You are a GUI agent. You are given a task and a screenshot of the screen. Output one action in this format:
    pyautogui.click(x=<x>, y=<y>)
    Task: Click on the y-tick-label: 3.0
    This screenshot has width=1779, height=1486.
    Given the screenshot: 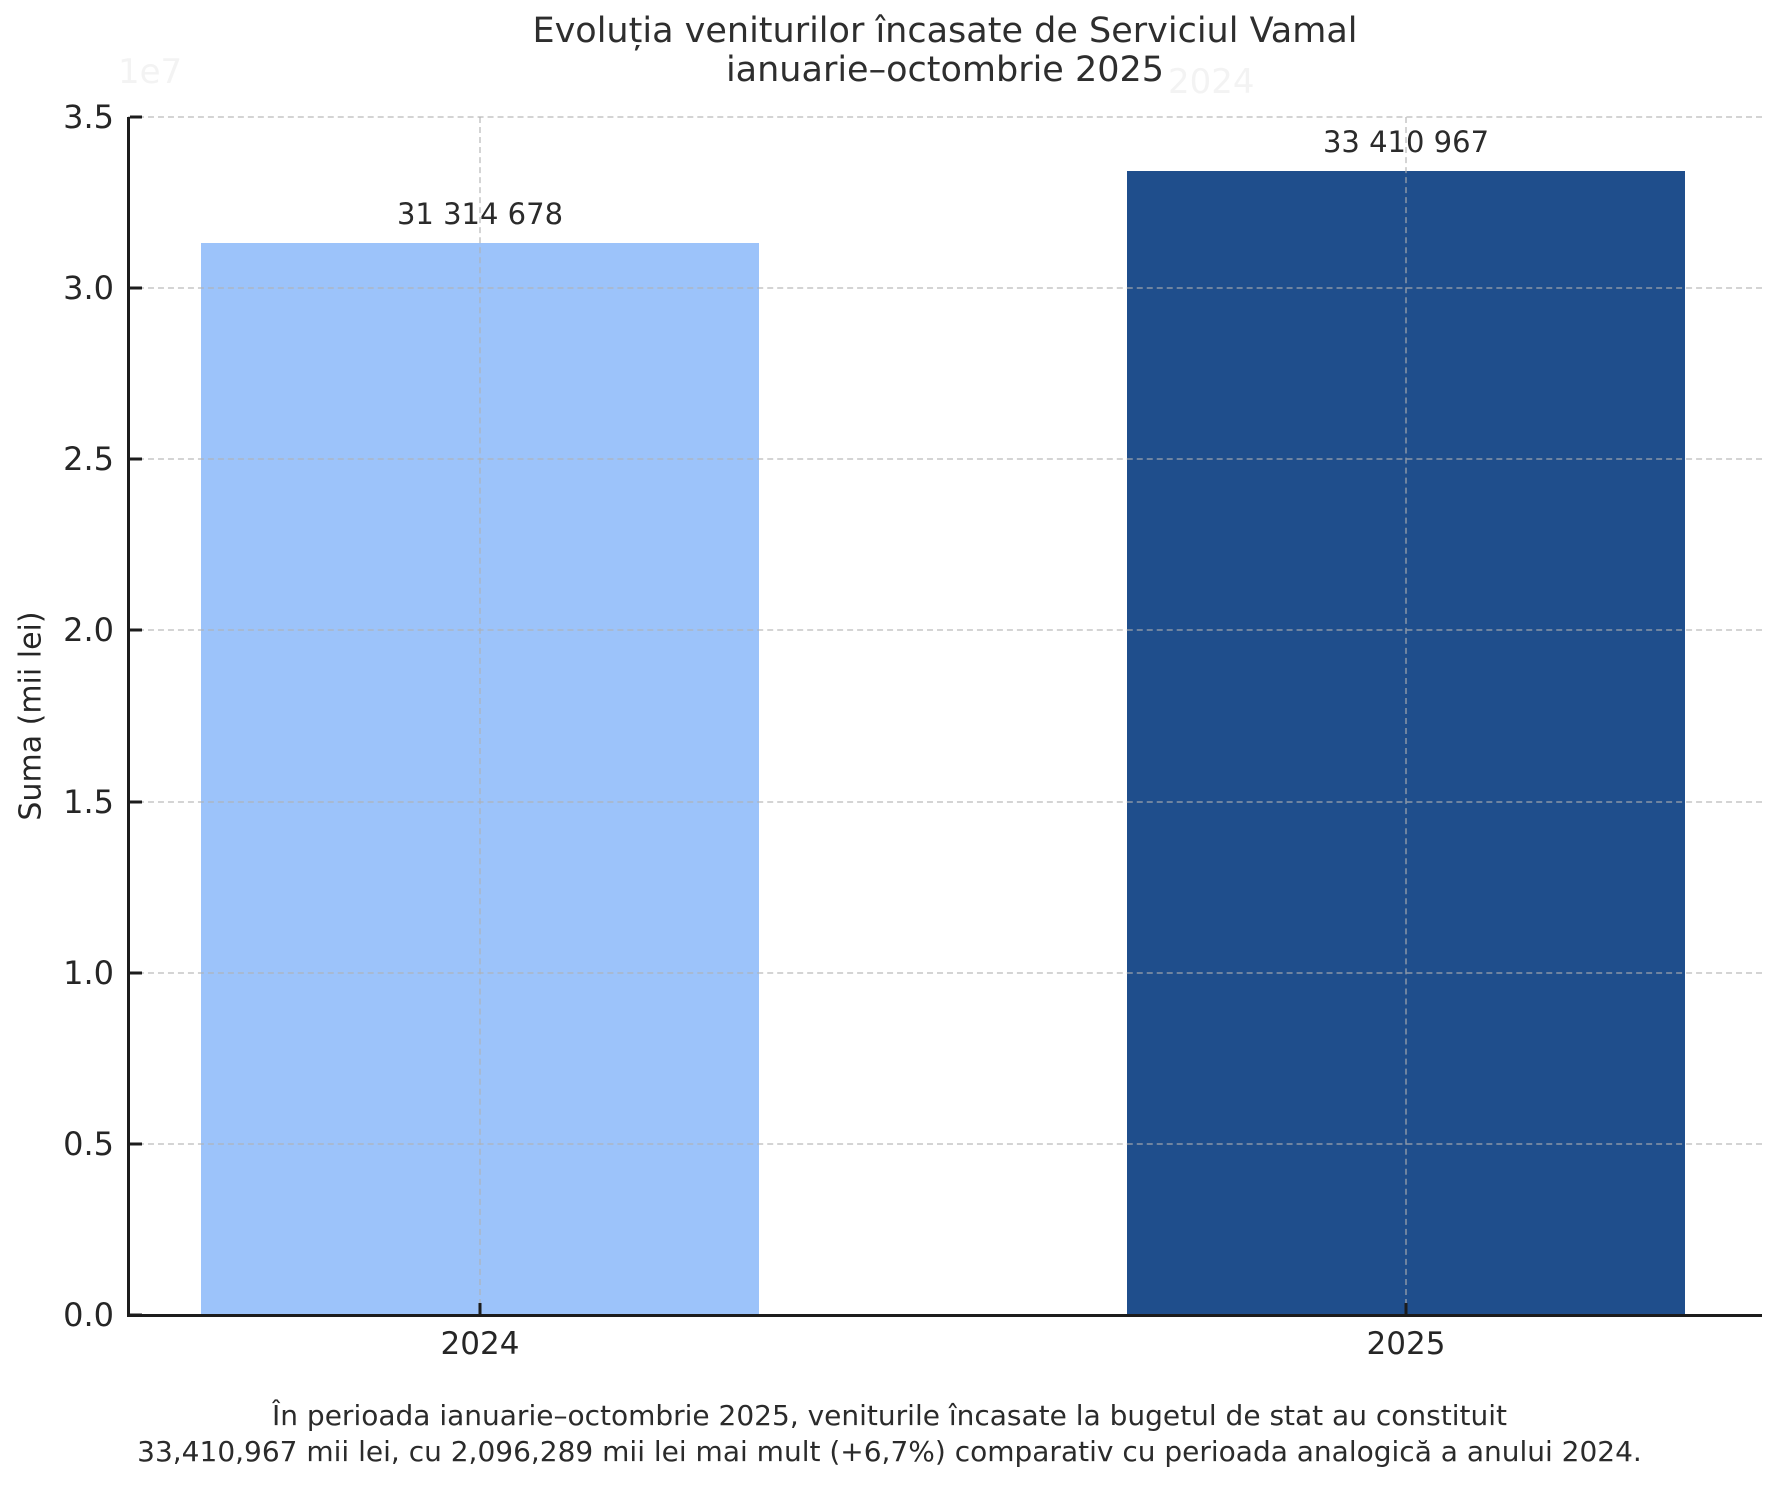 What is the action you would take?
    pyautogui.click(x=88, y=288)
    